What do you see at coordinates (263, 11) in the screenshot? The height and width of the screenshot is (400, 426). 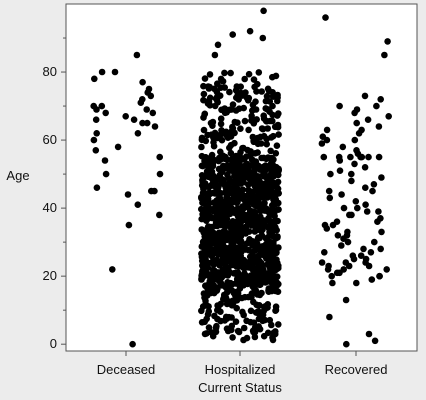 I see `point-hospitalized-outlier` at bounding box center [263, 11].